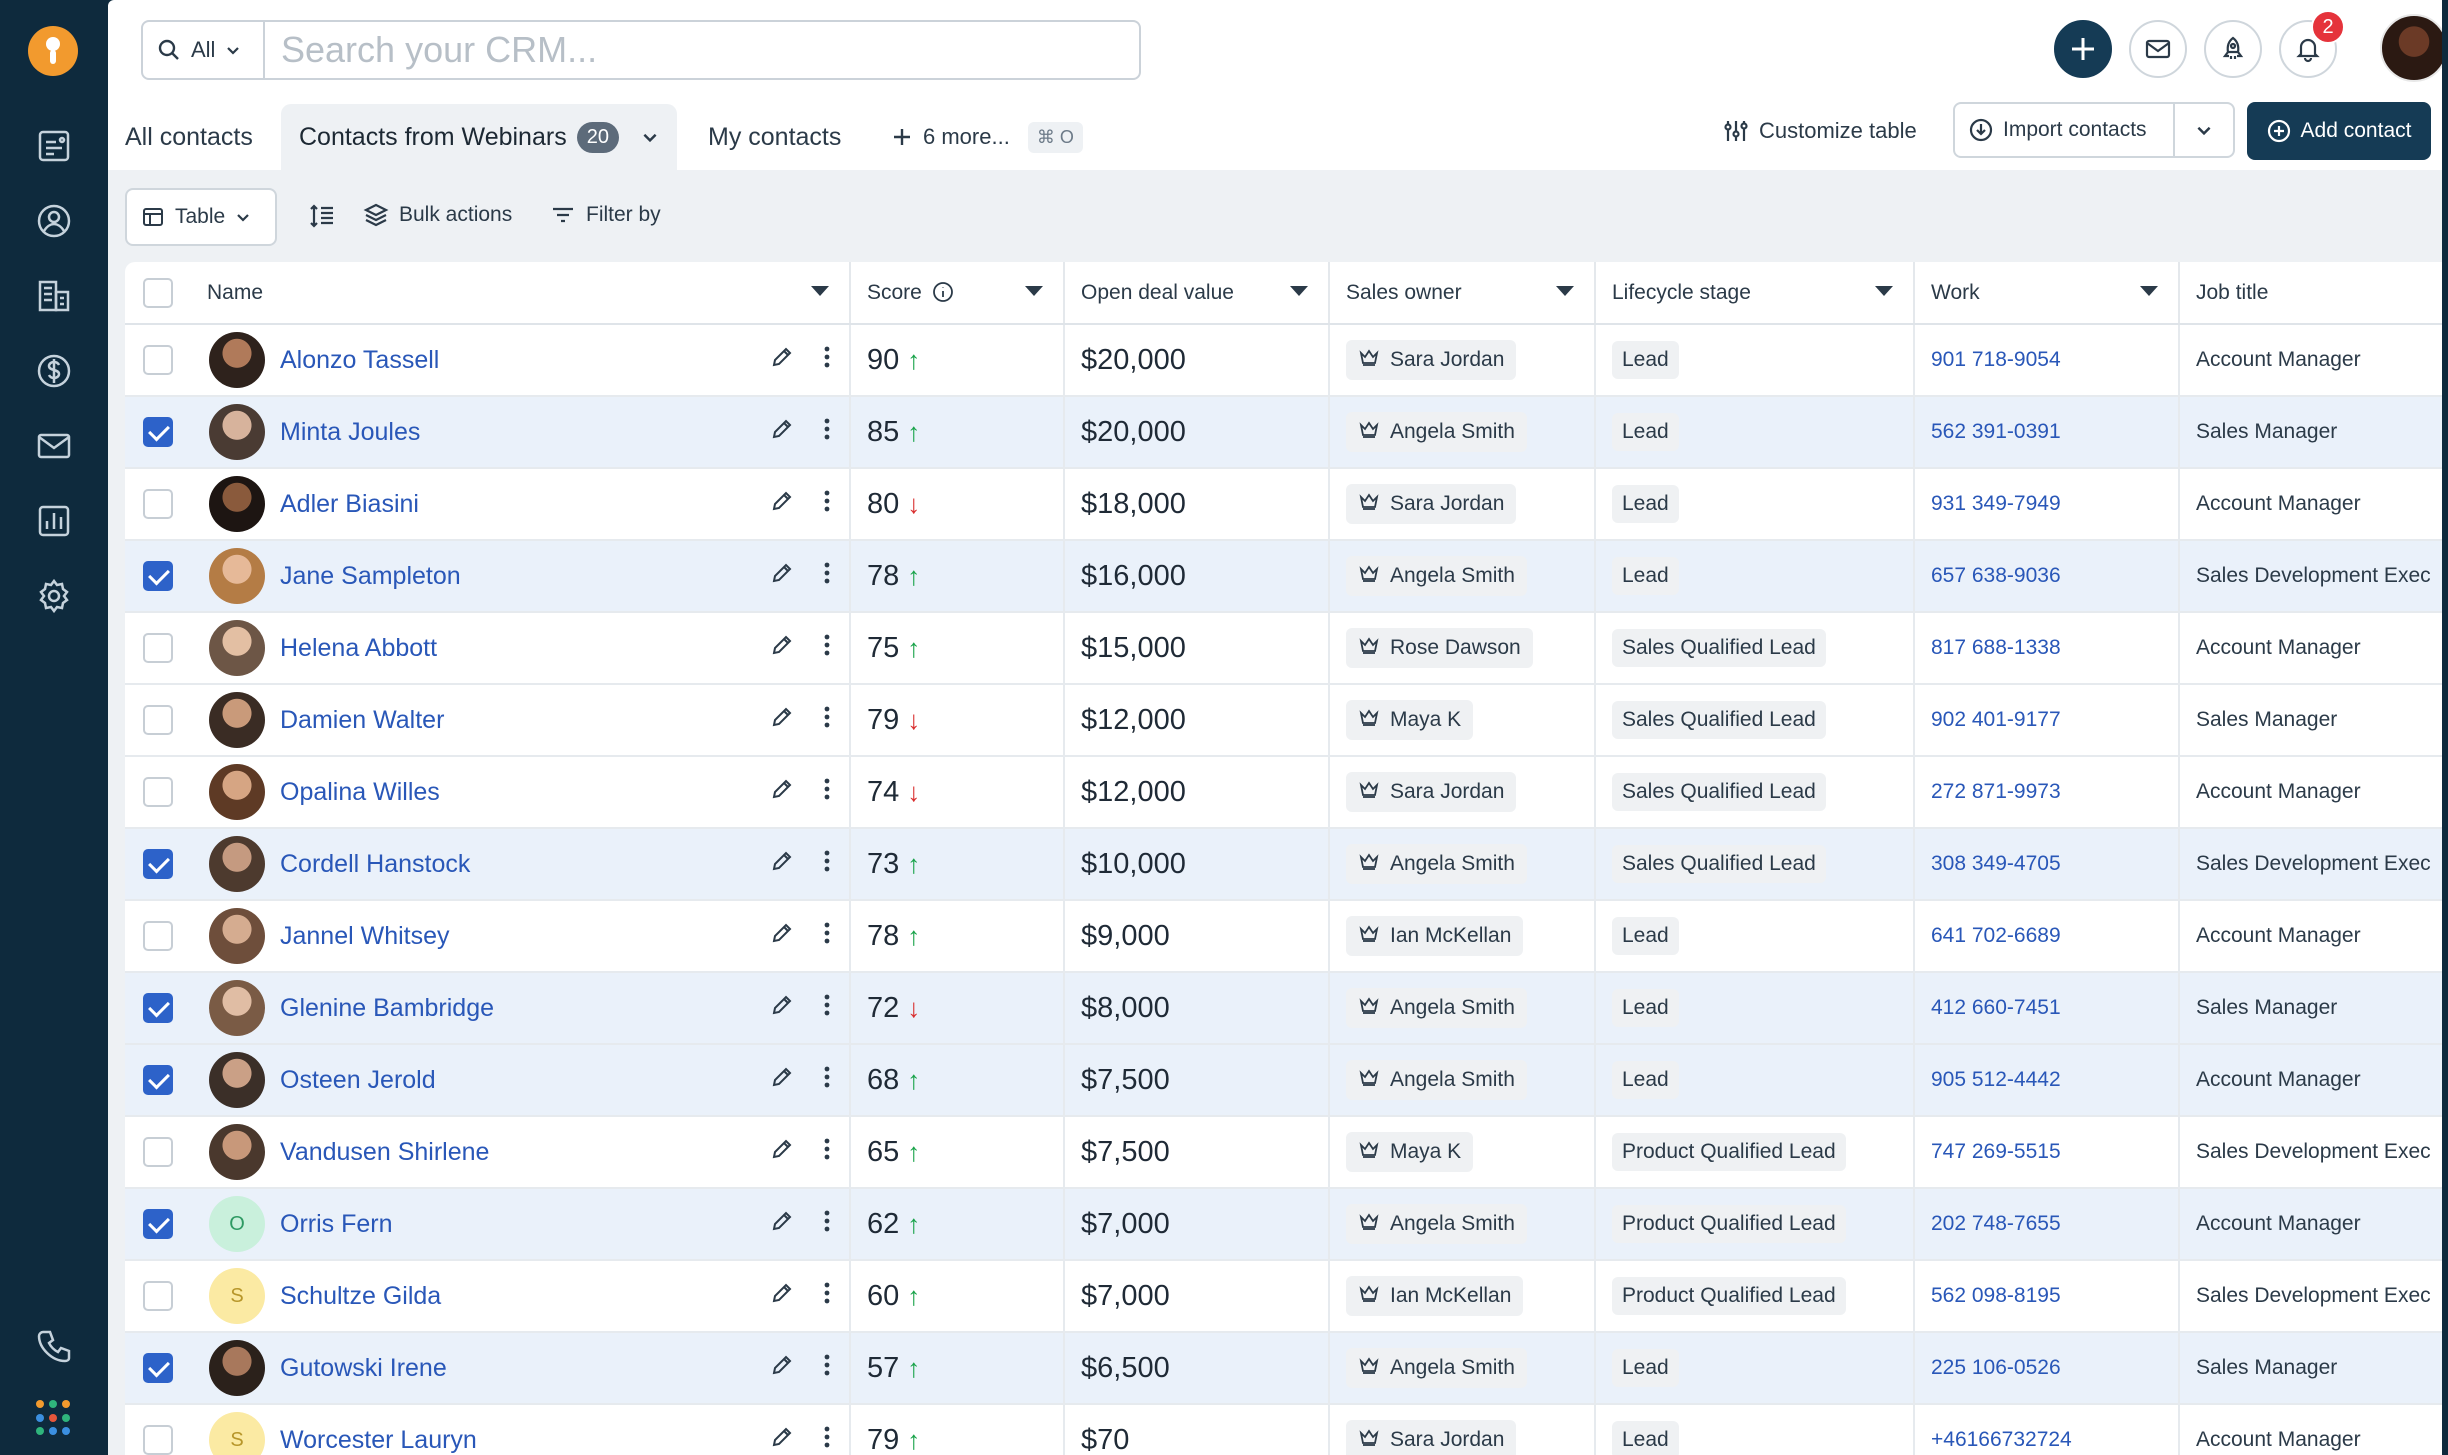 Image resolution: width=2448 pixels, height=1455 pixels. I want to click on bulk-actions-button: Bulk actions, so click(437, 215).